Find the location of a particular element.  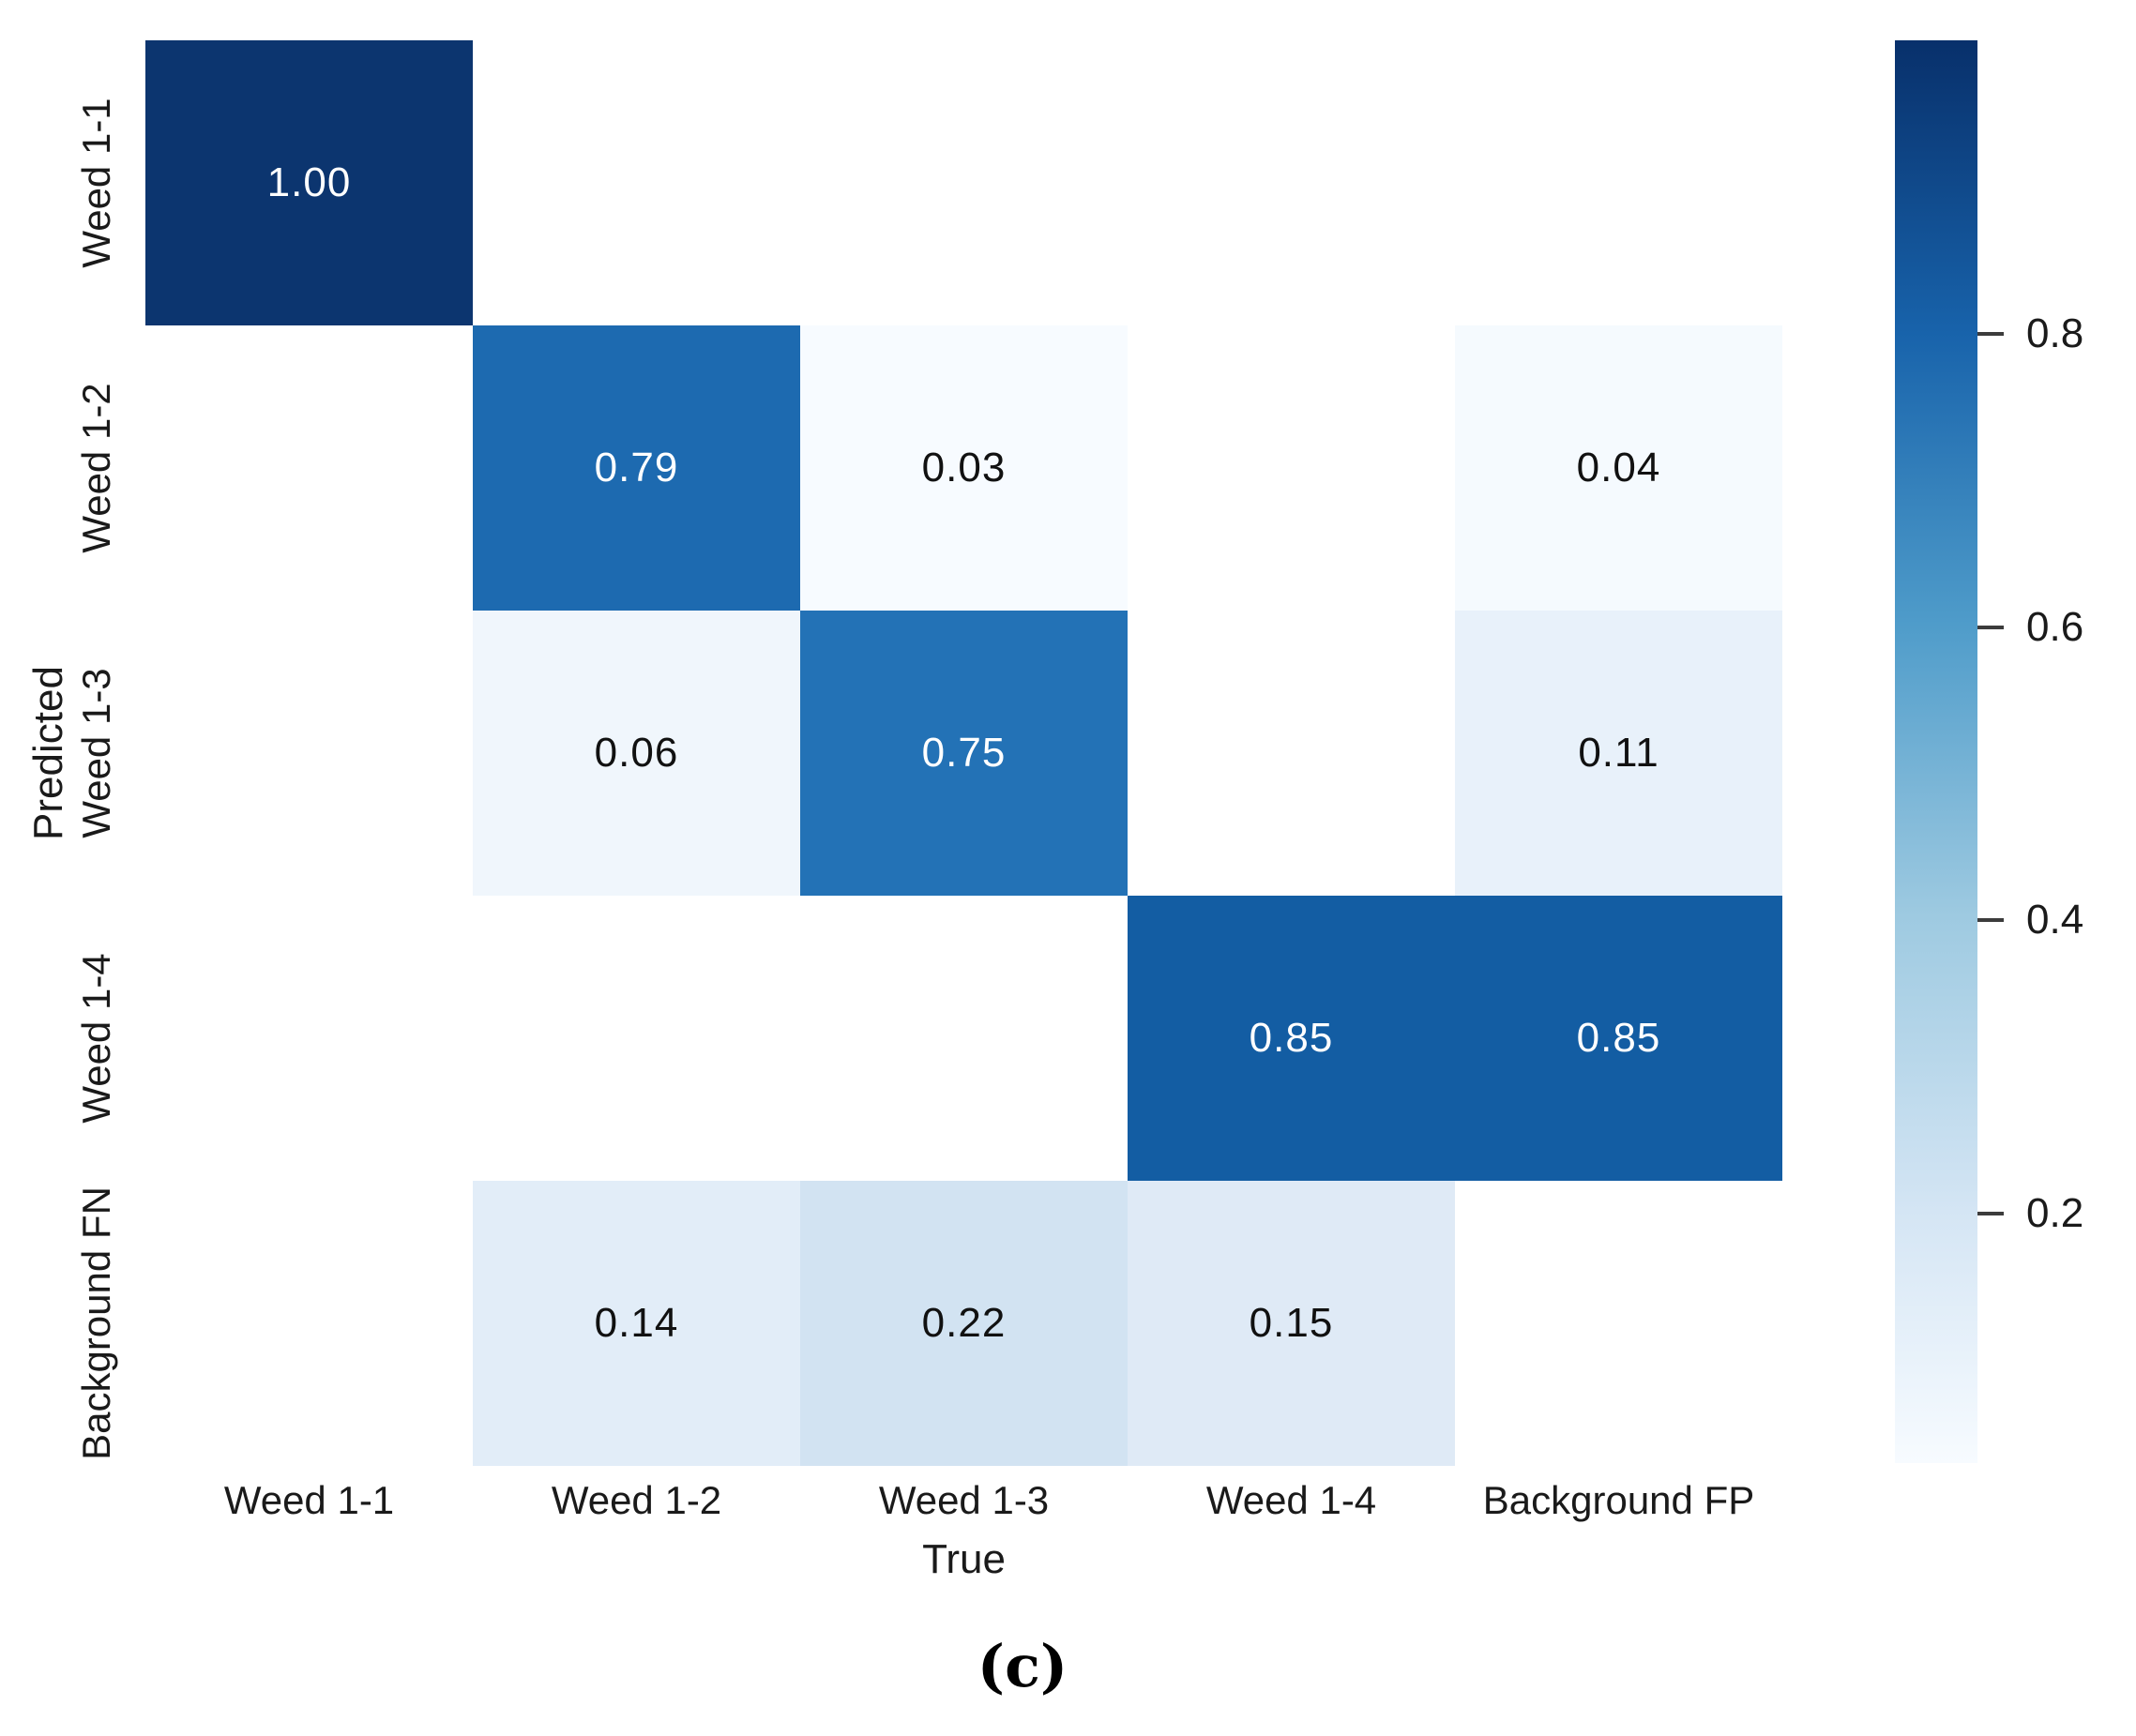

heatmap-cell-value: 0.79 is located at coordinates (636, 468).